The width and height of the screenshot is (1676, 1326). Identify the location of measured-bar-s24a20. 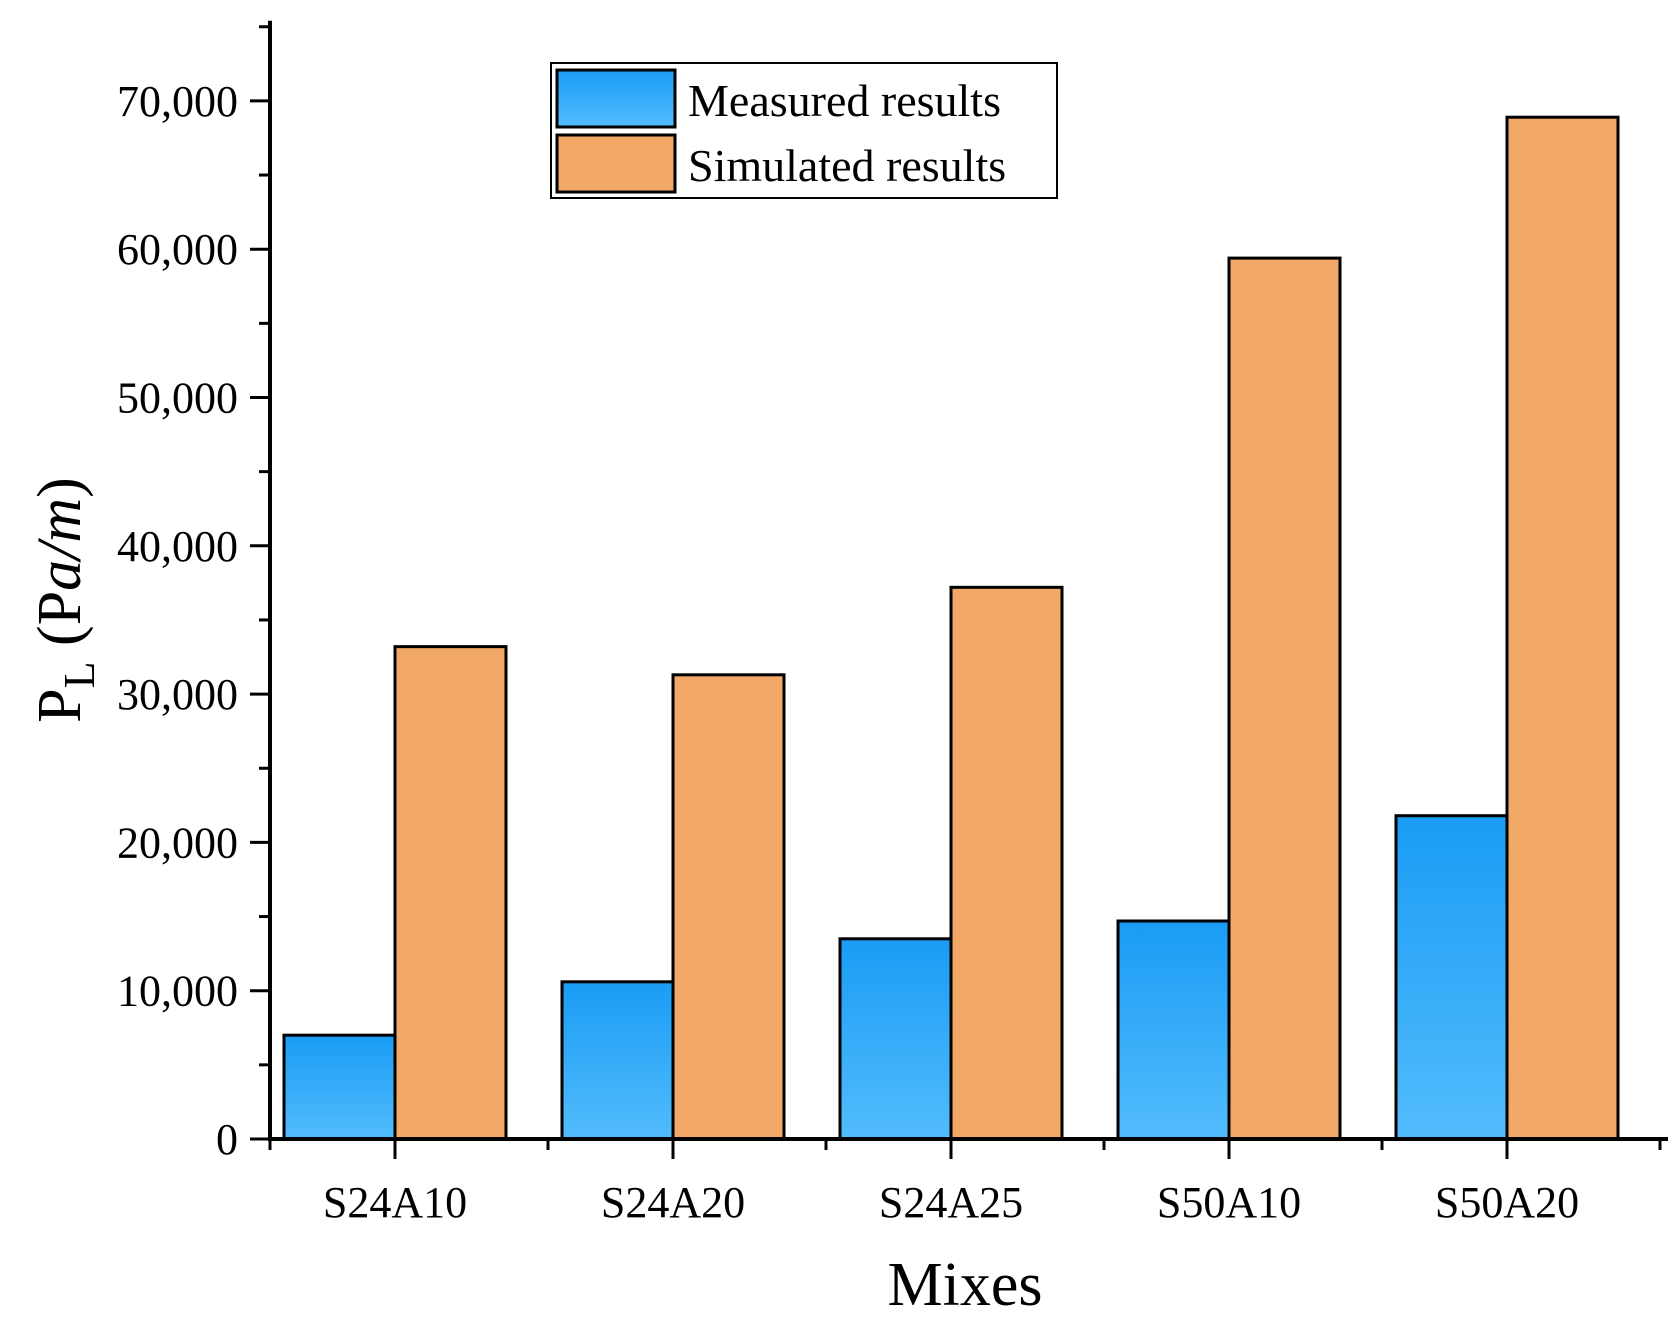
(617, 1060).